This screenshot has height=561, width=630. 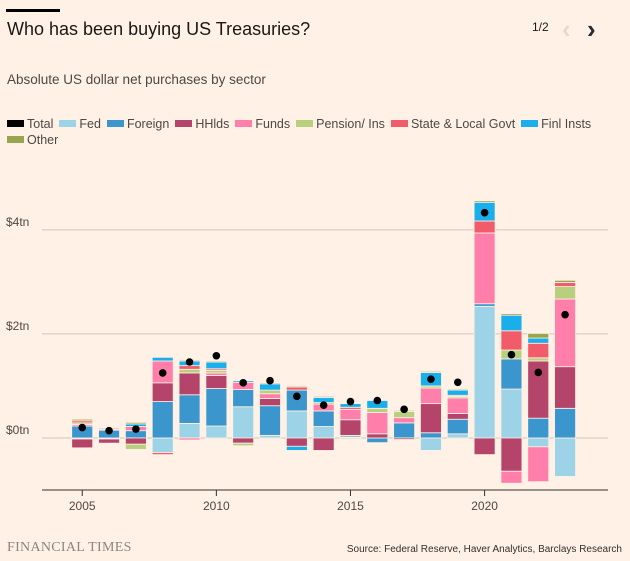 I want to click on legend-label: Pension/ Ins, so click(x=350, y=124).